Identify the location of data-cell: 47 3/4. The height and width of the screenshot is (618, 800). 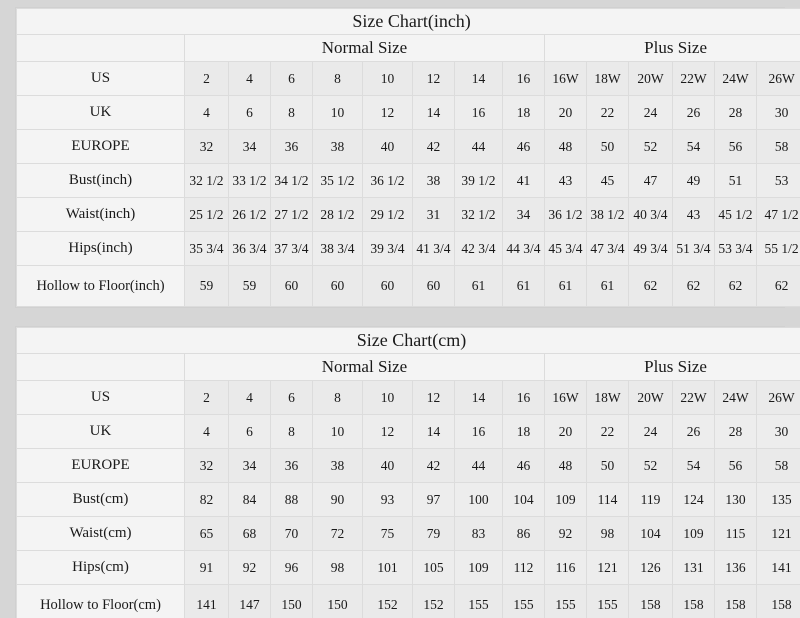
(607, 248).